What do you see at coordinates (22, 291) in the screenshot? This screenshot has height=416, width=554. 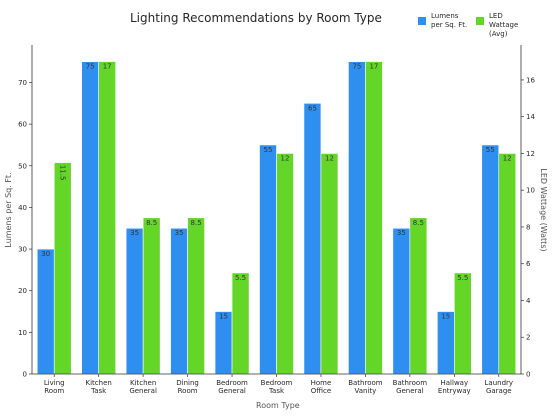 I see `y-tick-label-left-2: 20` at bounding box center [22, 291].